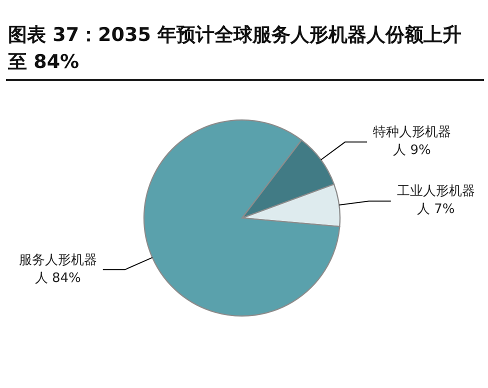 The image size is (488, 388). Describe the element at coordinates (436, 201) in the screenshot. I see `slice-label: 工业人形机器人 7%` at that location.